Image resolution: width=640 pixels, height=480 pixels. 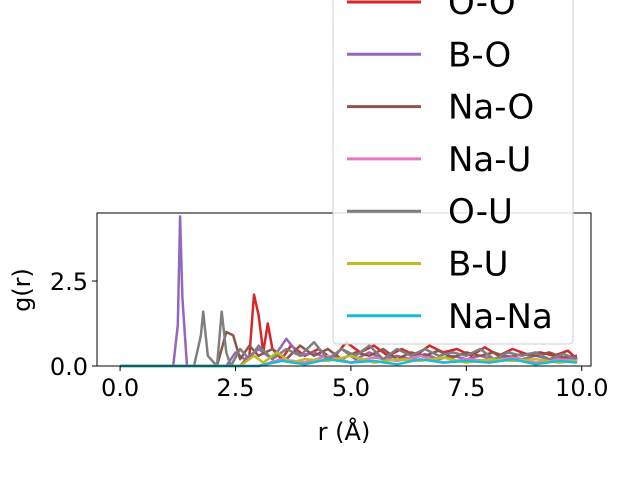 I want to click on y-tick-label: 2.5, so click(x=69, y=282).